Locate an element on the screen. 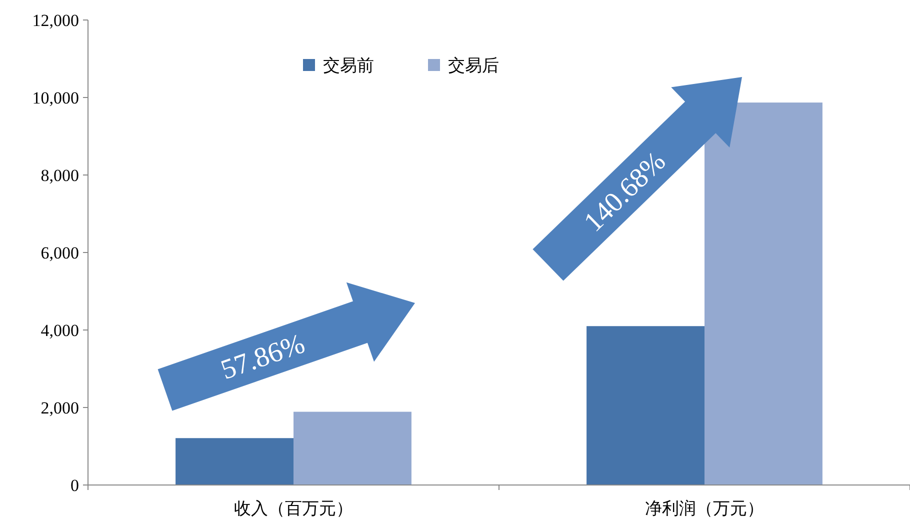 The width and height of the screenshot is (910, 526). y-tick-label: 8,000 is located at coordinates (59, 175).